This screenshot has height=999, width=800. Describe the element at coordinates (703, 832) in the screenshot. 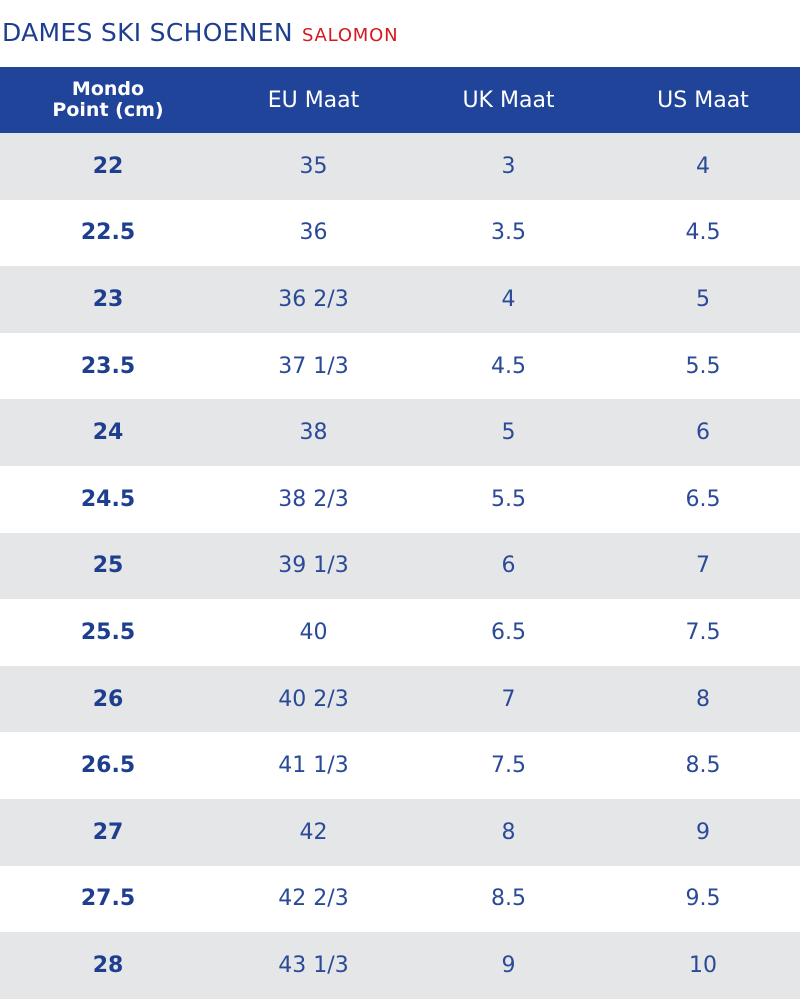

I see `cell-us: 9` at that location.